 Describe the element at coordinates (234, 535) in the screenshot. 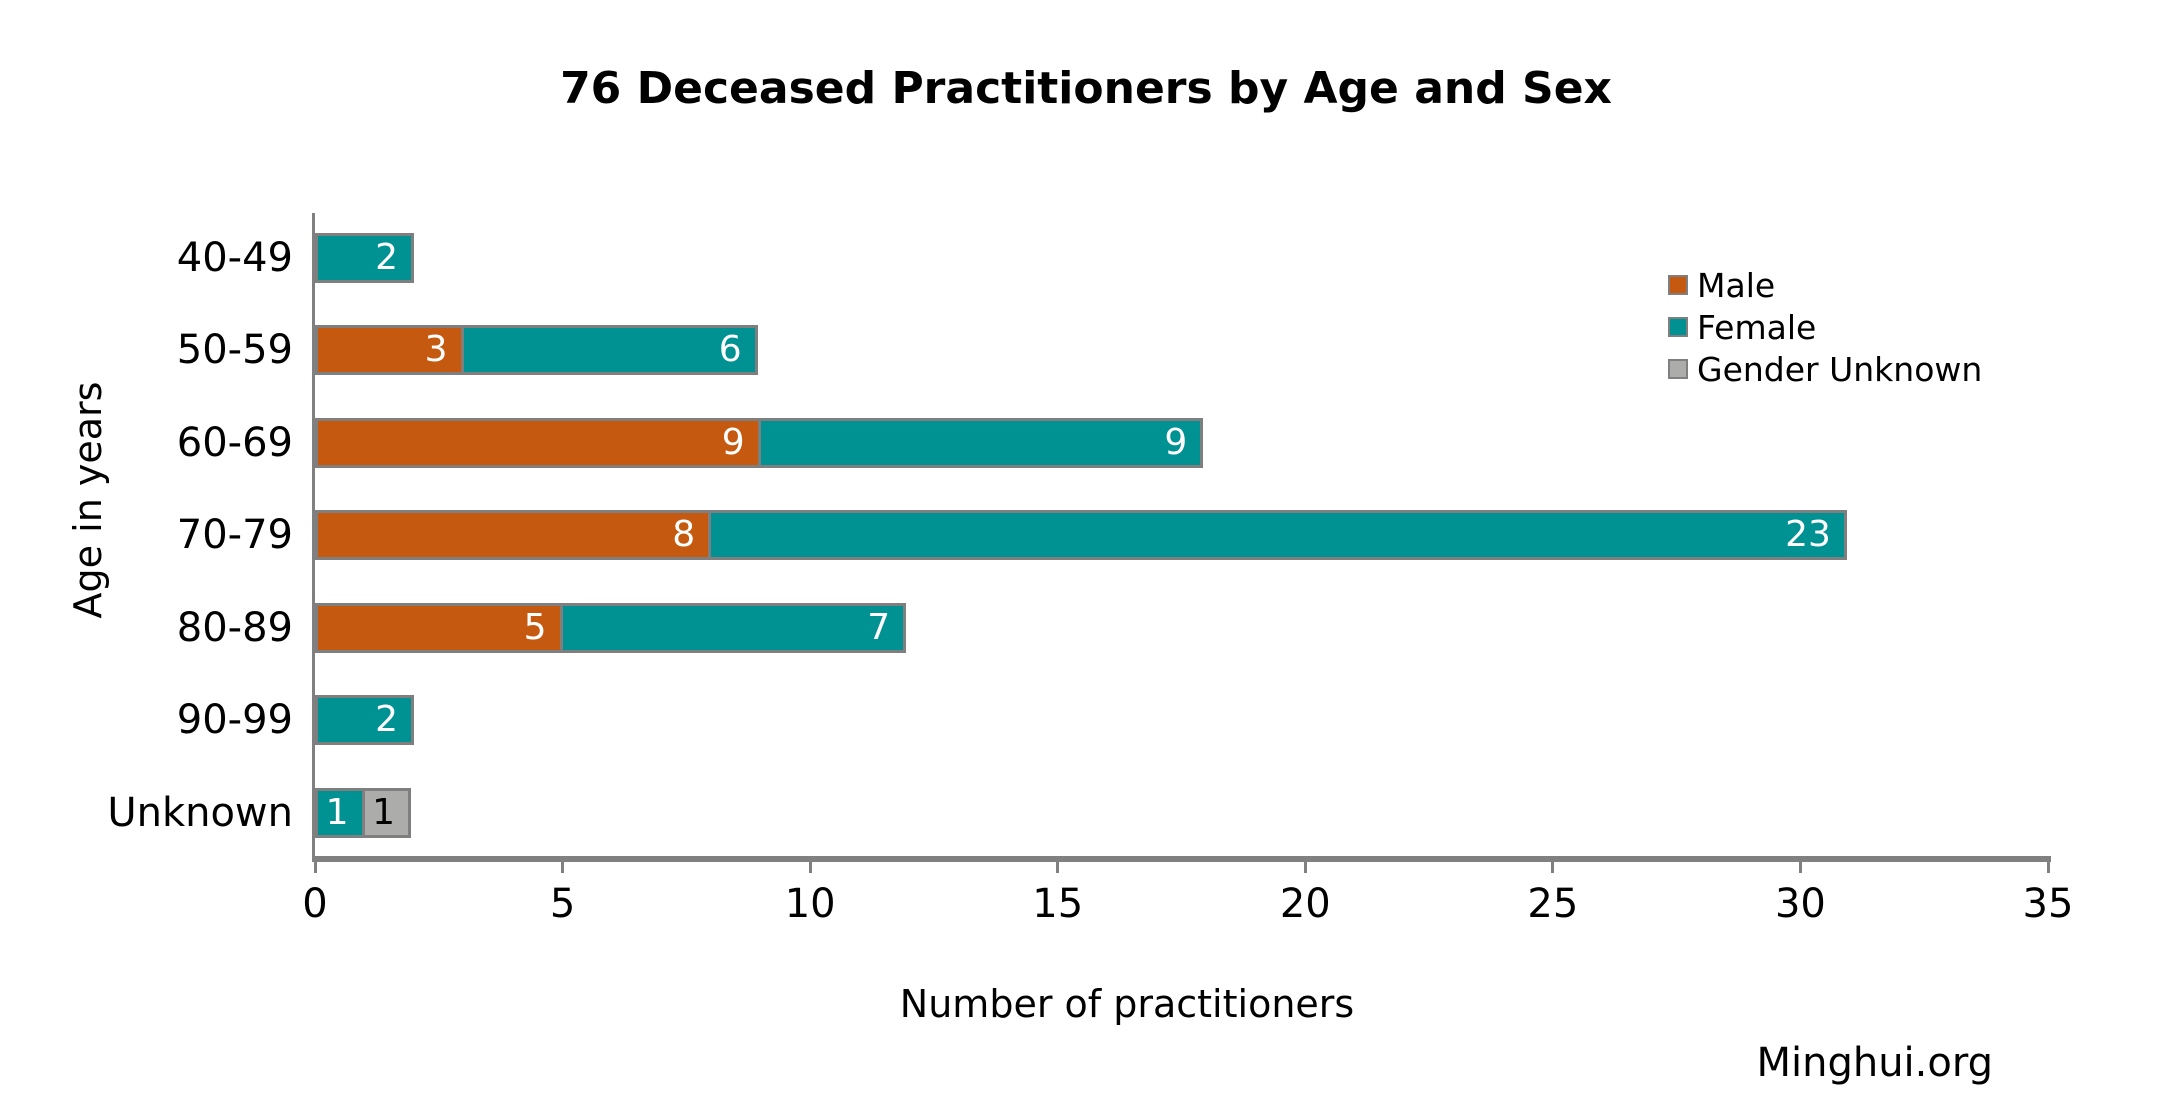

I see `category-label-70-79: 70-79` at that location.